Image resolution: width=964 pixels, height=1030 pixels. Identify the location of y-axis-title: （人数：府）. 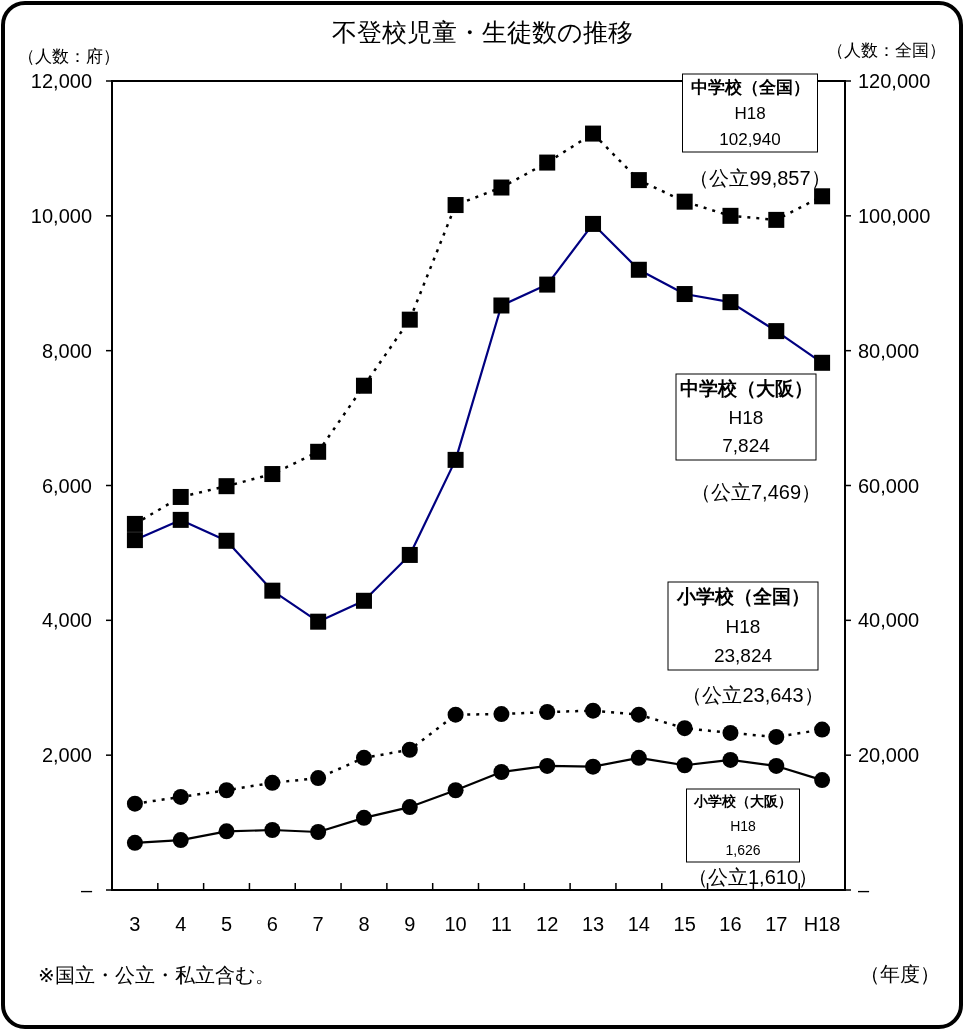
(69, 56).